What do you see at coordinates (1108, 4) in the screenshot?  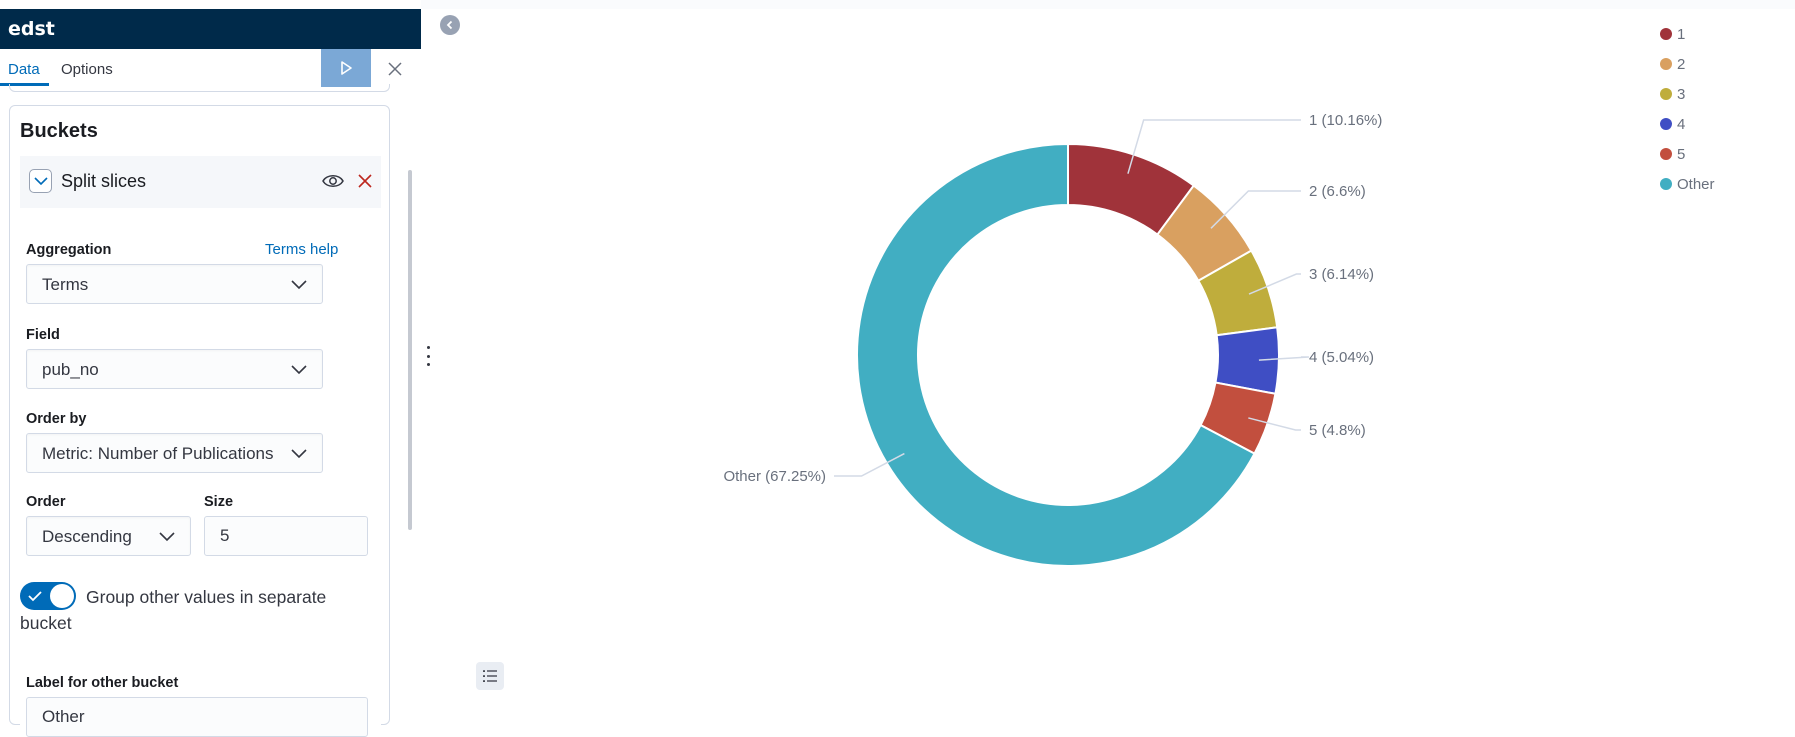 I see `top-strip` at bounding box center [1108, 4].